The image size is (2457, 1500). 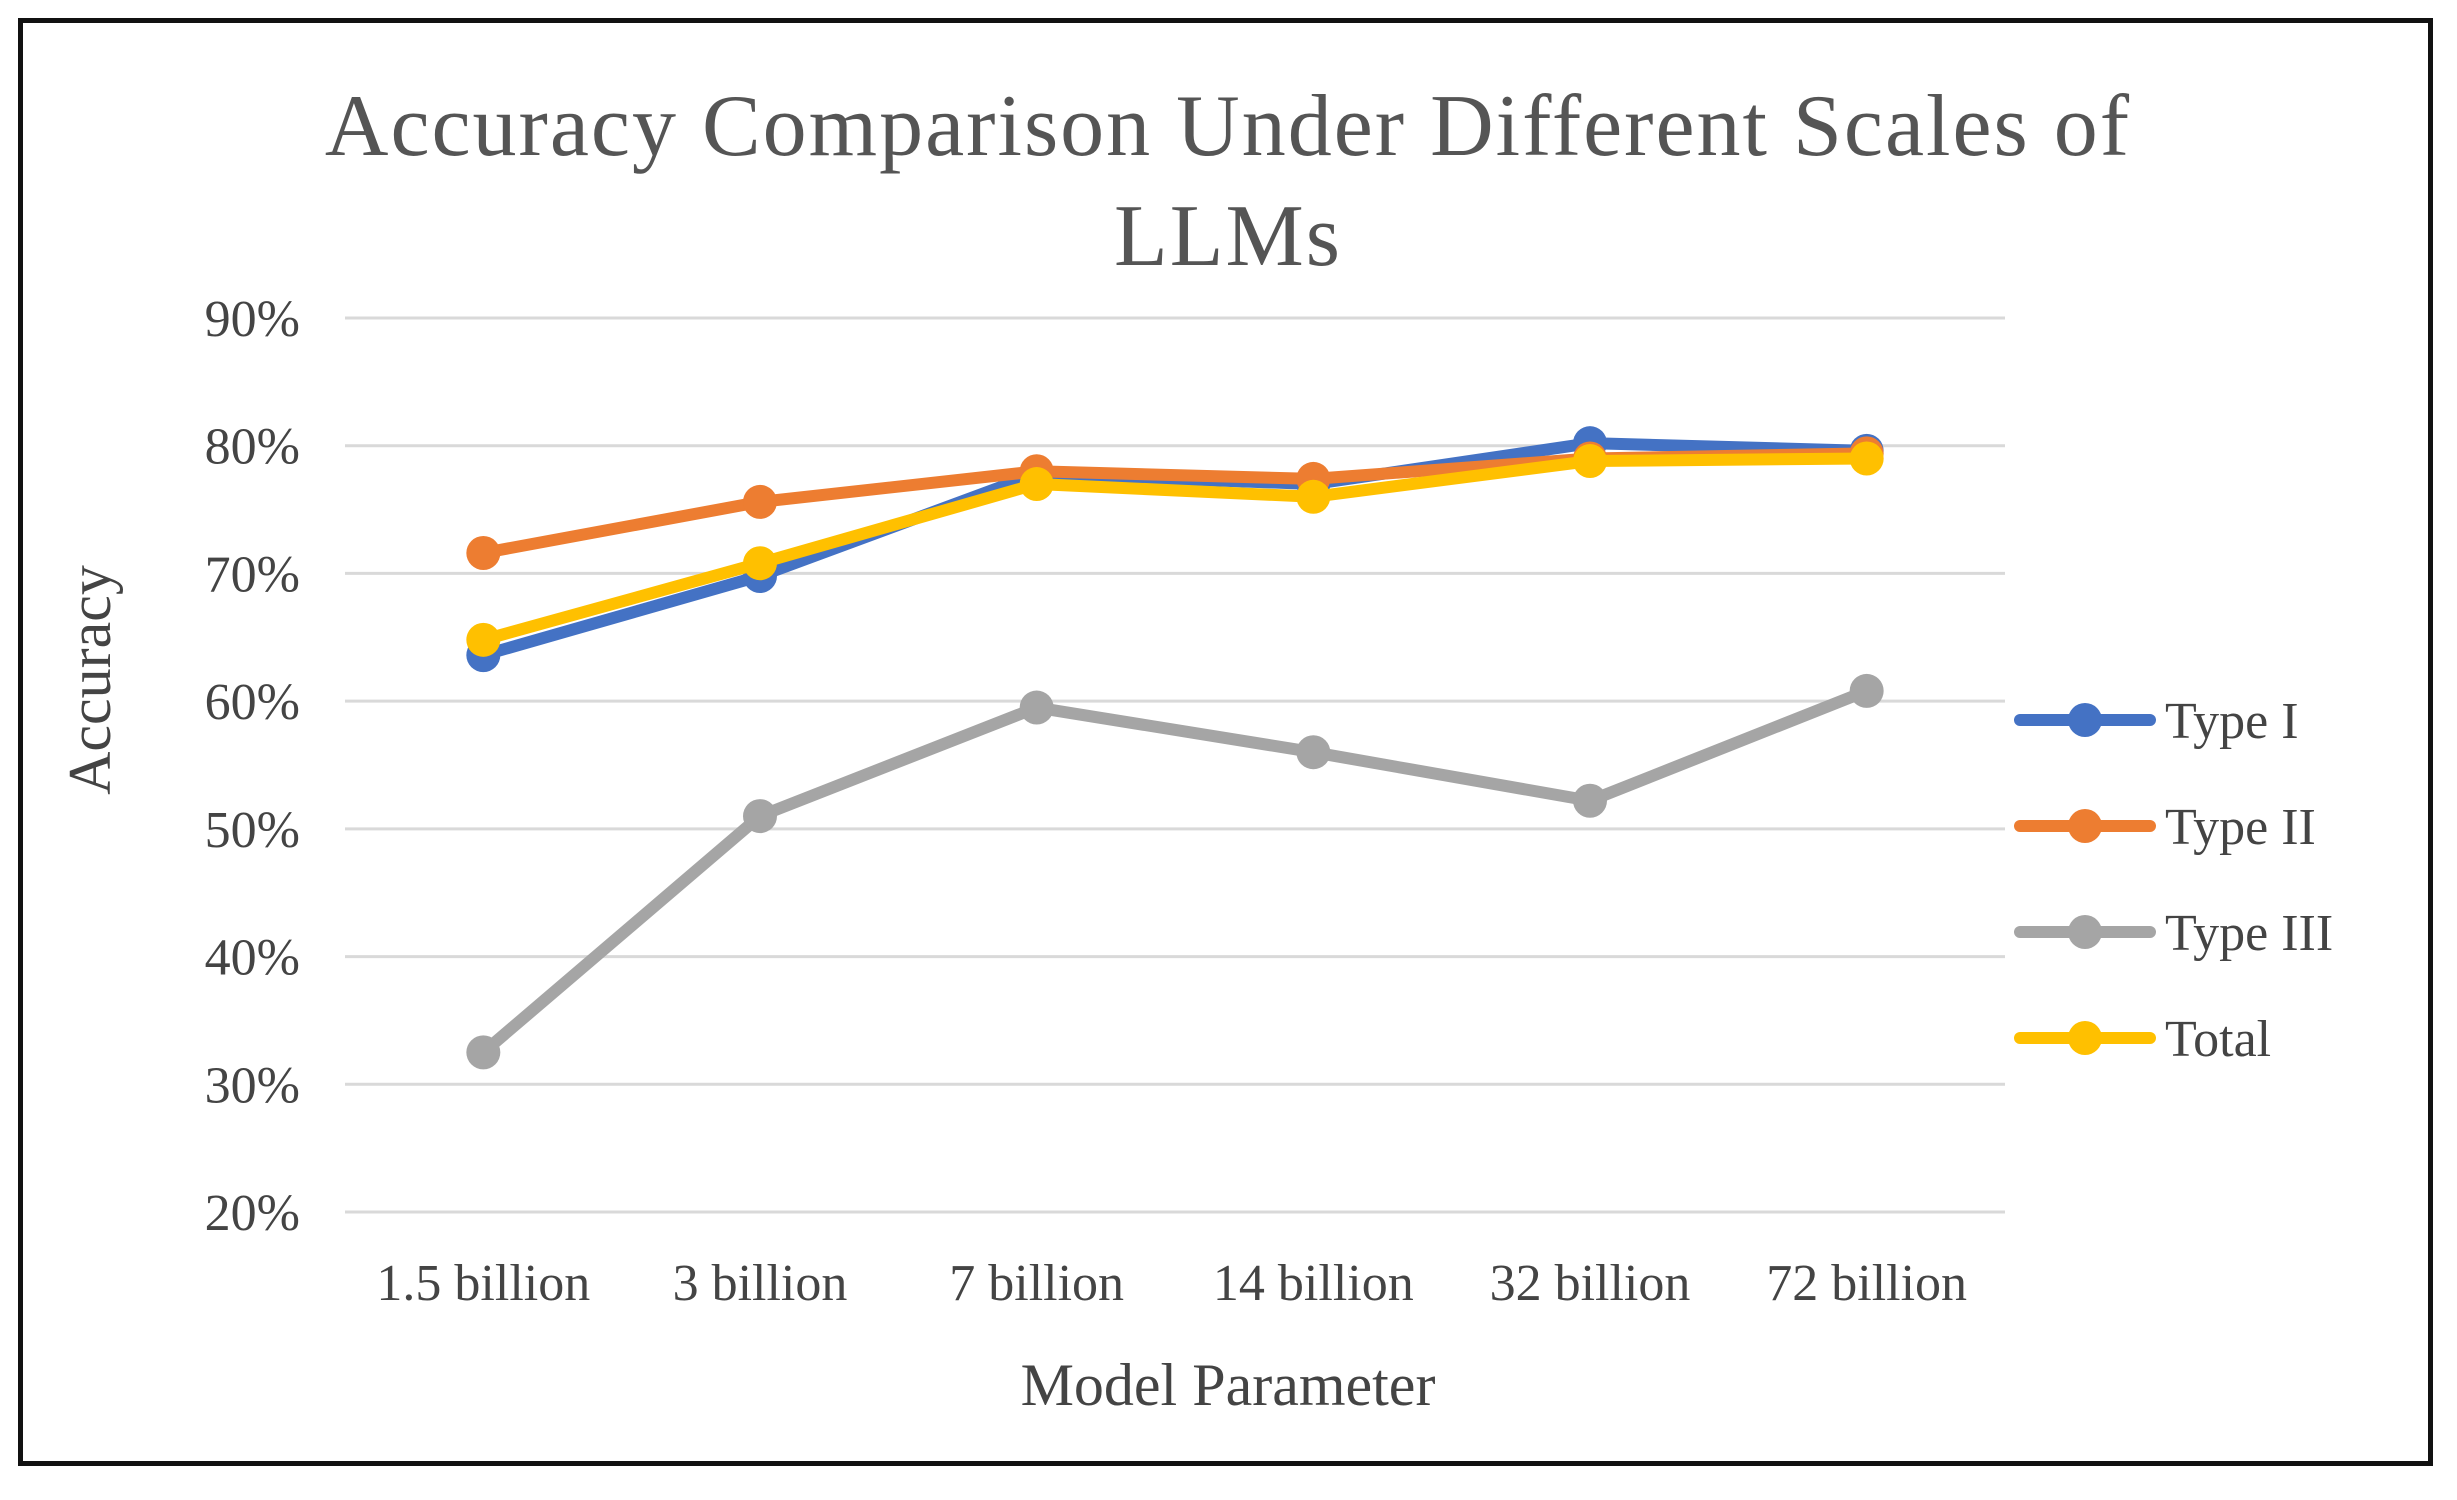 I want to click on y-tick-label: 70%, so click(x=252, y=574).